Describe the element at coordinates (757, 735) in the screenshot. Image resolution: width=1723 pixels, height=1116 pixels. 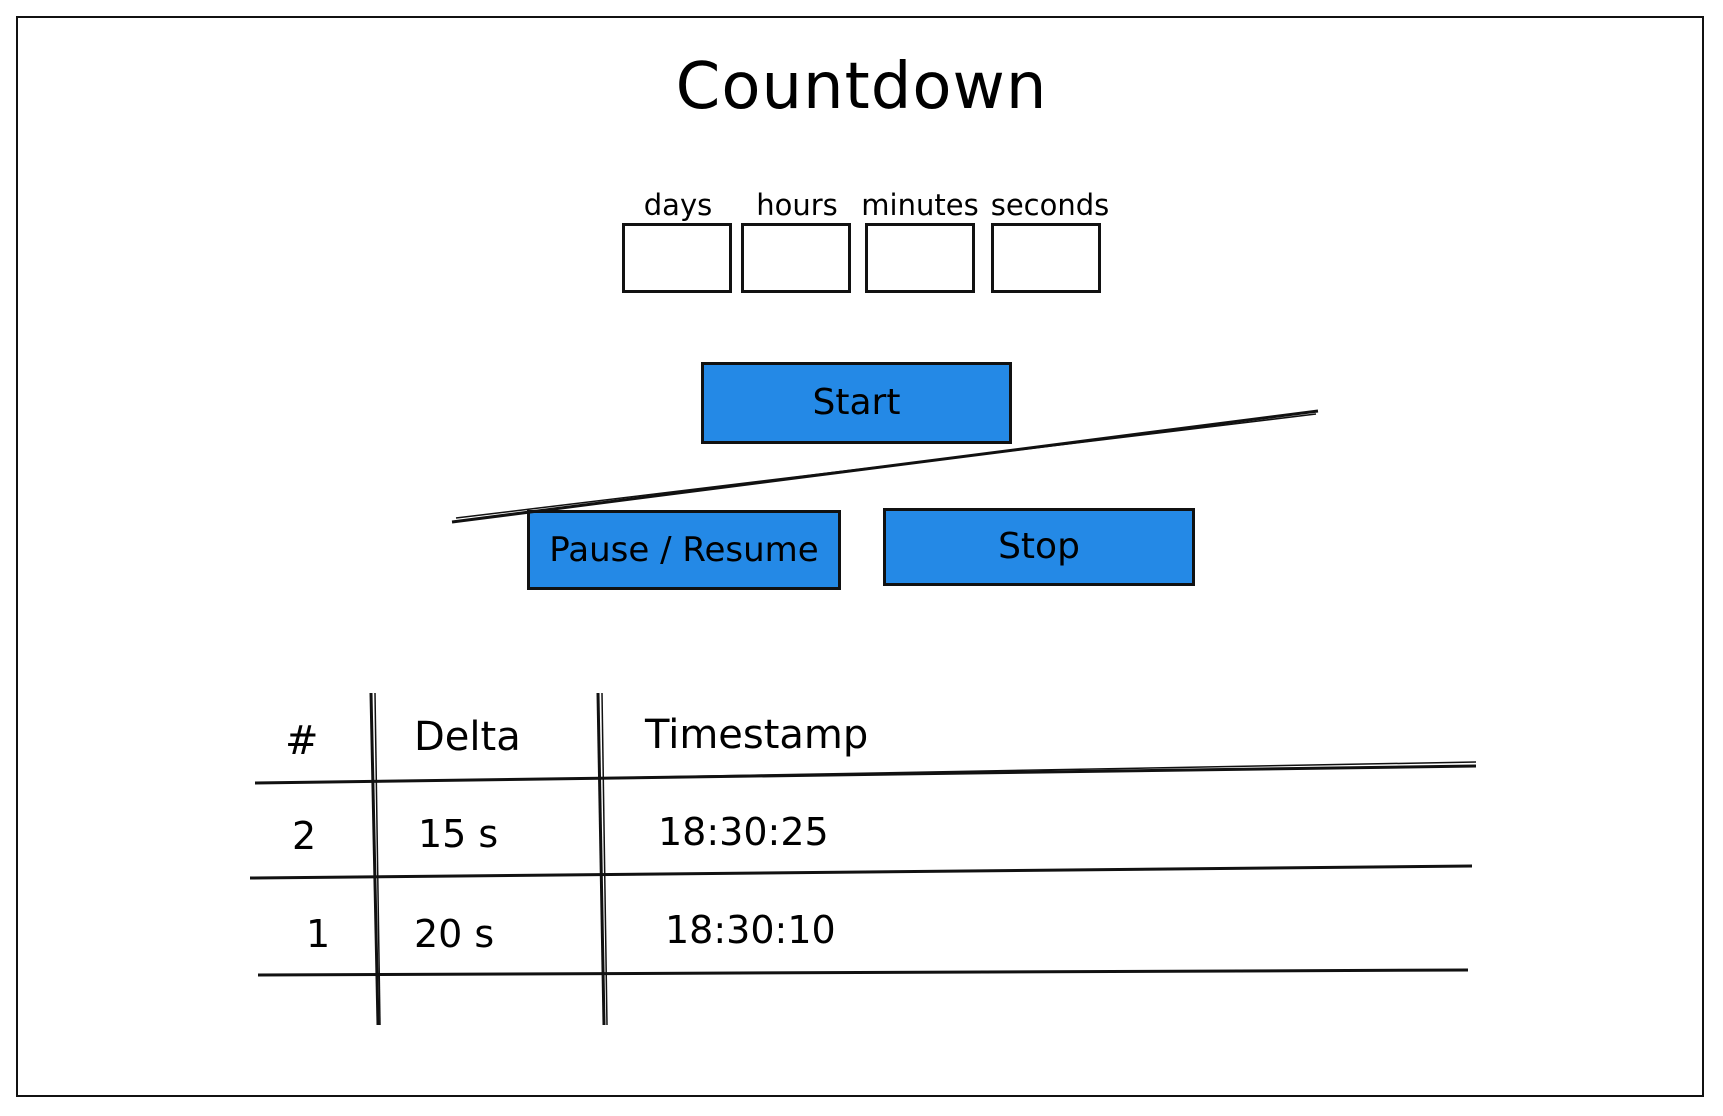
I see `table-header-timestamp: Timestamp` at that location.